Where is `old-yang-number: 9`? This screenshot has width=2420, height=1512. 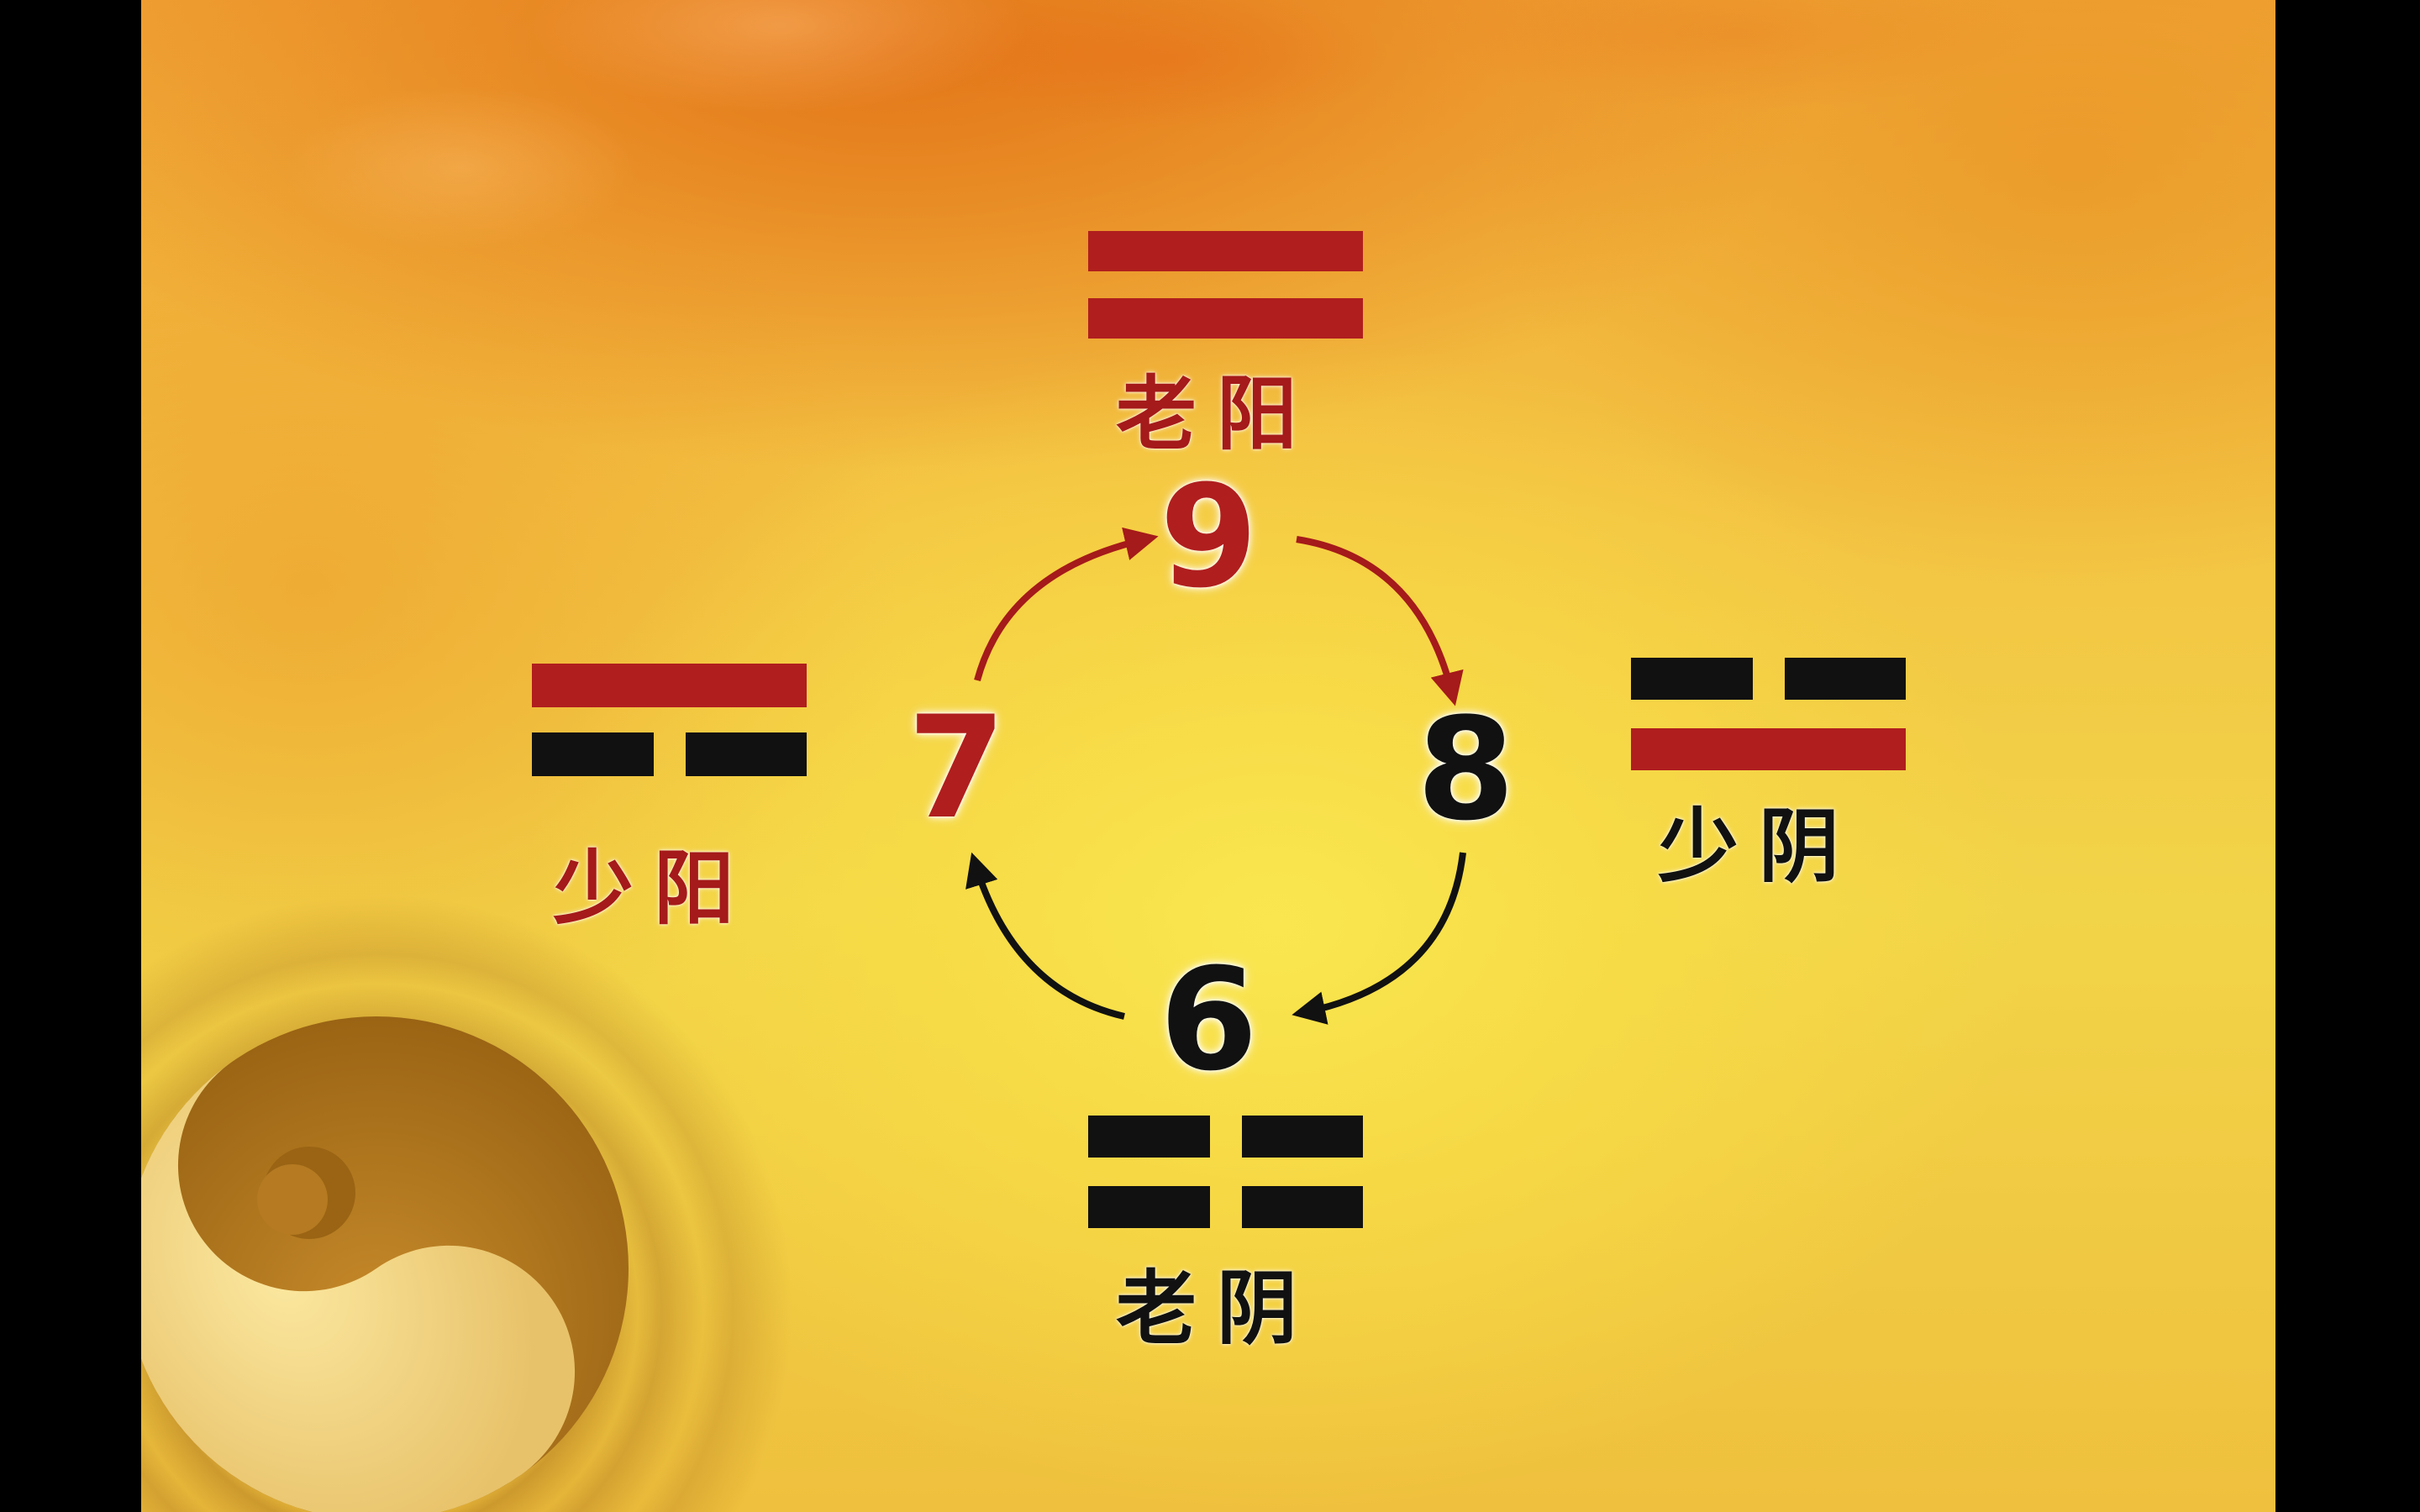
old-yang-number: 9 is located at coordinates (1209, 536).